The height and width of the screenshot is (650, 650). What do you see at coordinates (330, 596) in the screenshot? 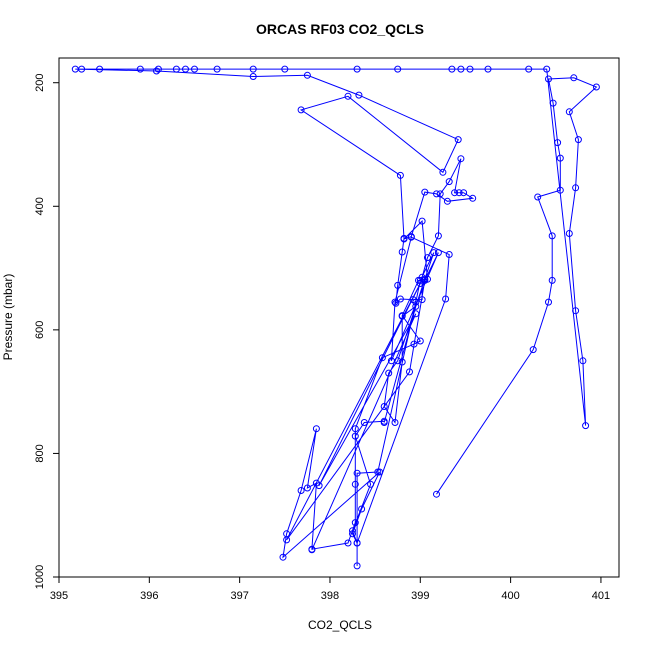
I see `x-tick-label: 398` at bounding box center [330, 596].